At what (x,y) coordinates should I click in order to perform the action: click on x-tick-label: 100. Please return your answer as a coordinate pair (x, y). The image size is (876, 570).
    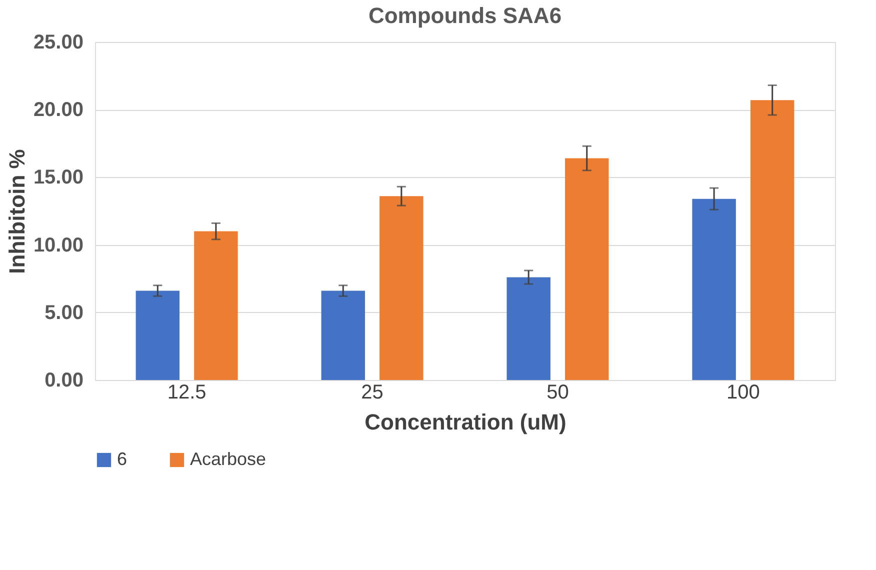
    Looking at the image, I should click on (743, 393).